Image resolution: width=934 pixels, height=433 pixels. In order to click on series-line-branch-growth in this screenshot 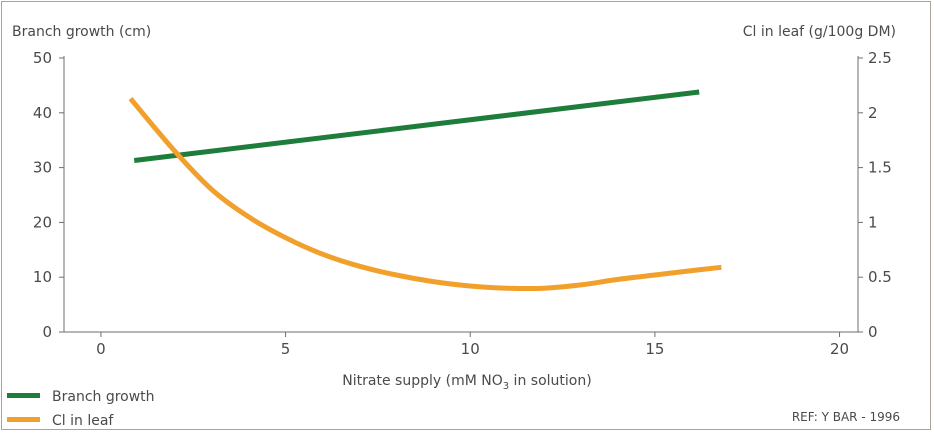, I will do `click(416, 126)`.